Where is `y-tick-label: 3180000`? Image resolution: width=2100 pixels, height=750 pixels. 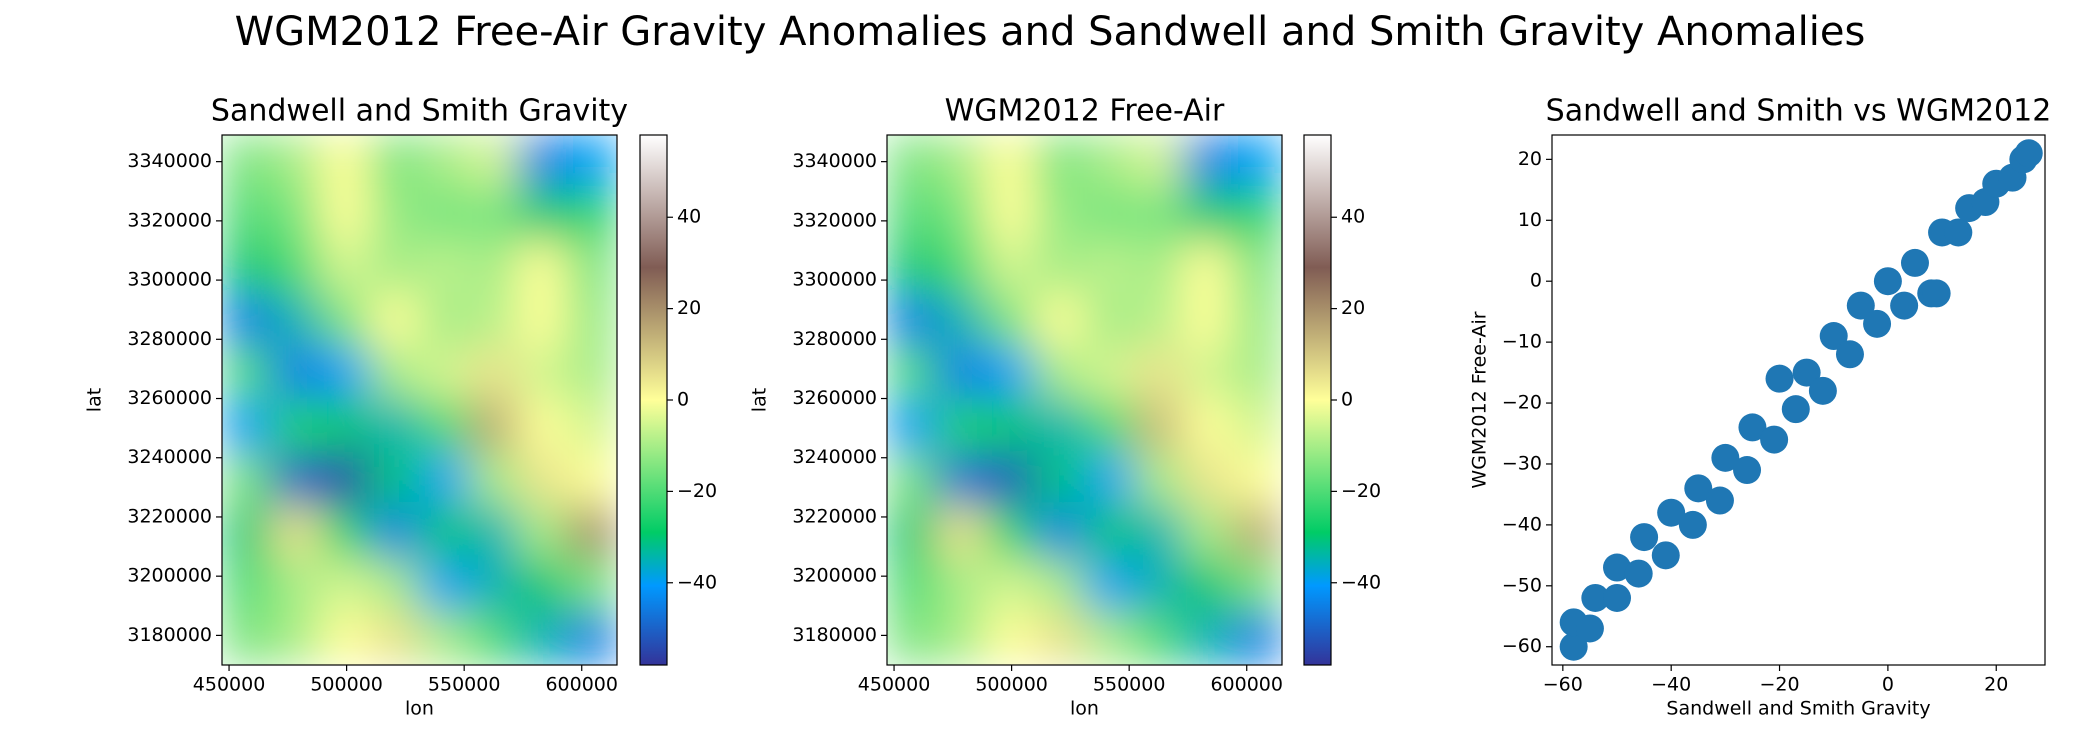 y-tick-label: 3180000 is located at coordinates (169, 635).